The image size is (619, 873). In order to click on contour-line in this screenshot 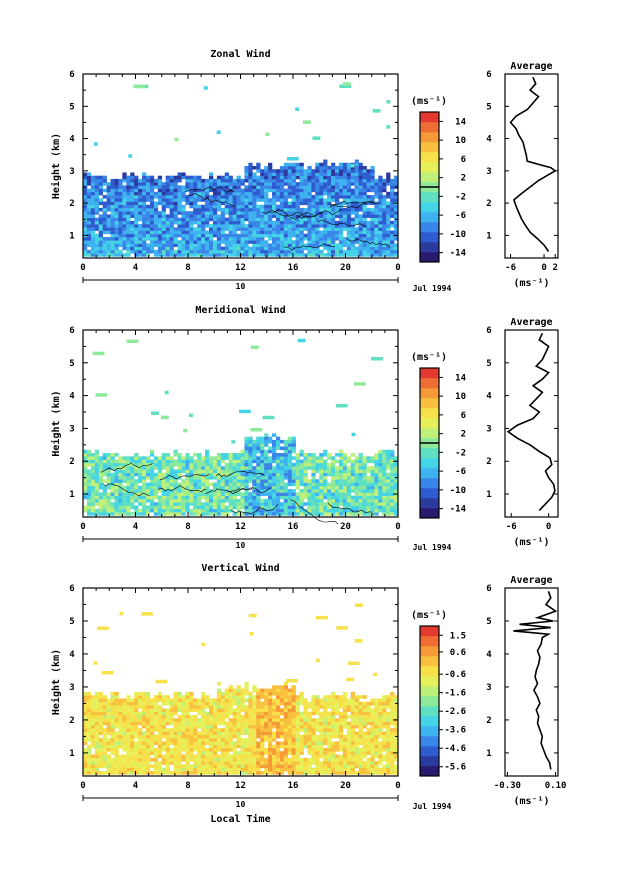, I will do `click(209, 189)`.